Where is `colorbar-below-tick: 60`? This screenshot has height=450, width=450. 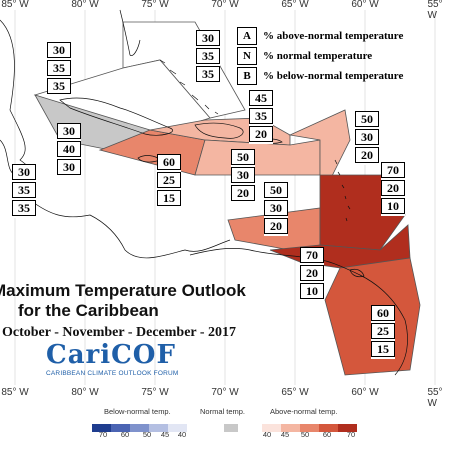
colorbar-below-tick: 60 is located at coordinates (125, 434).